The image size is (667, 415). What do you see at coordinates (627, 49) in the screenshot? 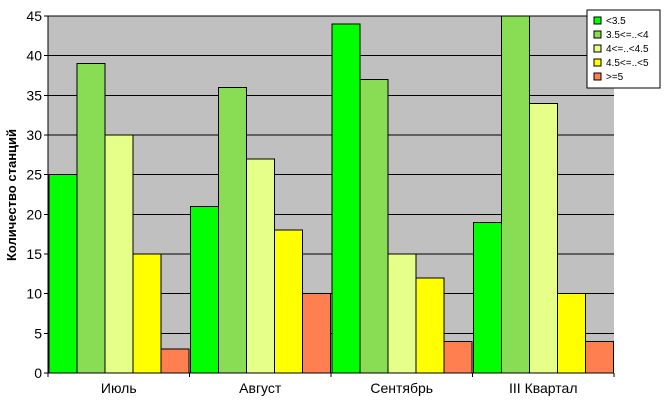
I see `legend-label: 4<=..<4.5` at bounding box center [627, 49].